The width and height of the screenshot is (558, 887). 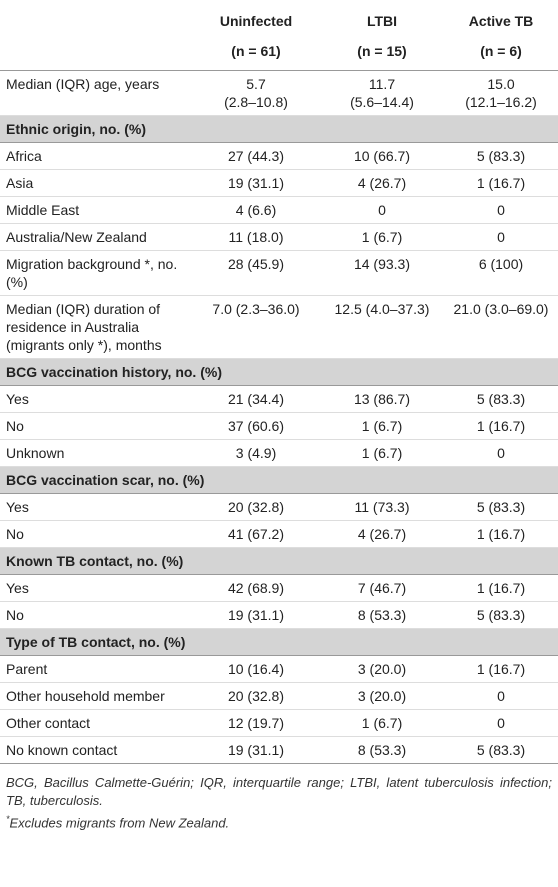 I want to click on footnote-marker: *, so click(x=8, y=819).